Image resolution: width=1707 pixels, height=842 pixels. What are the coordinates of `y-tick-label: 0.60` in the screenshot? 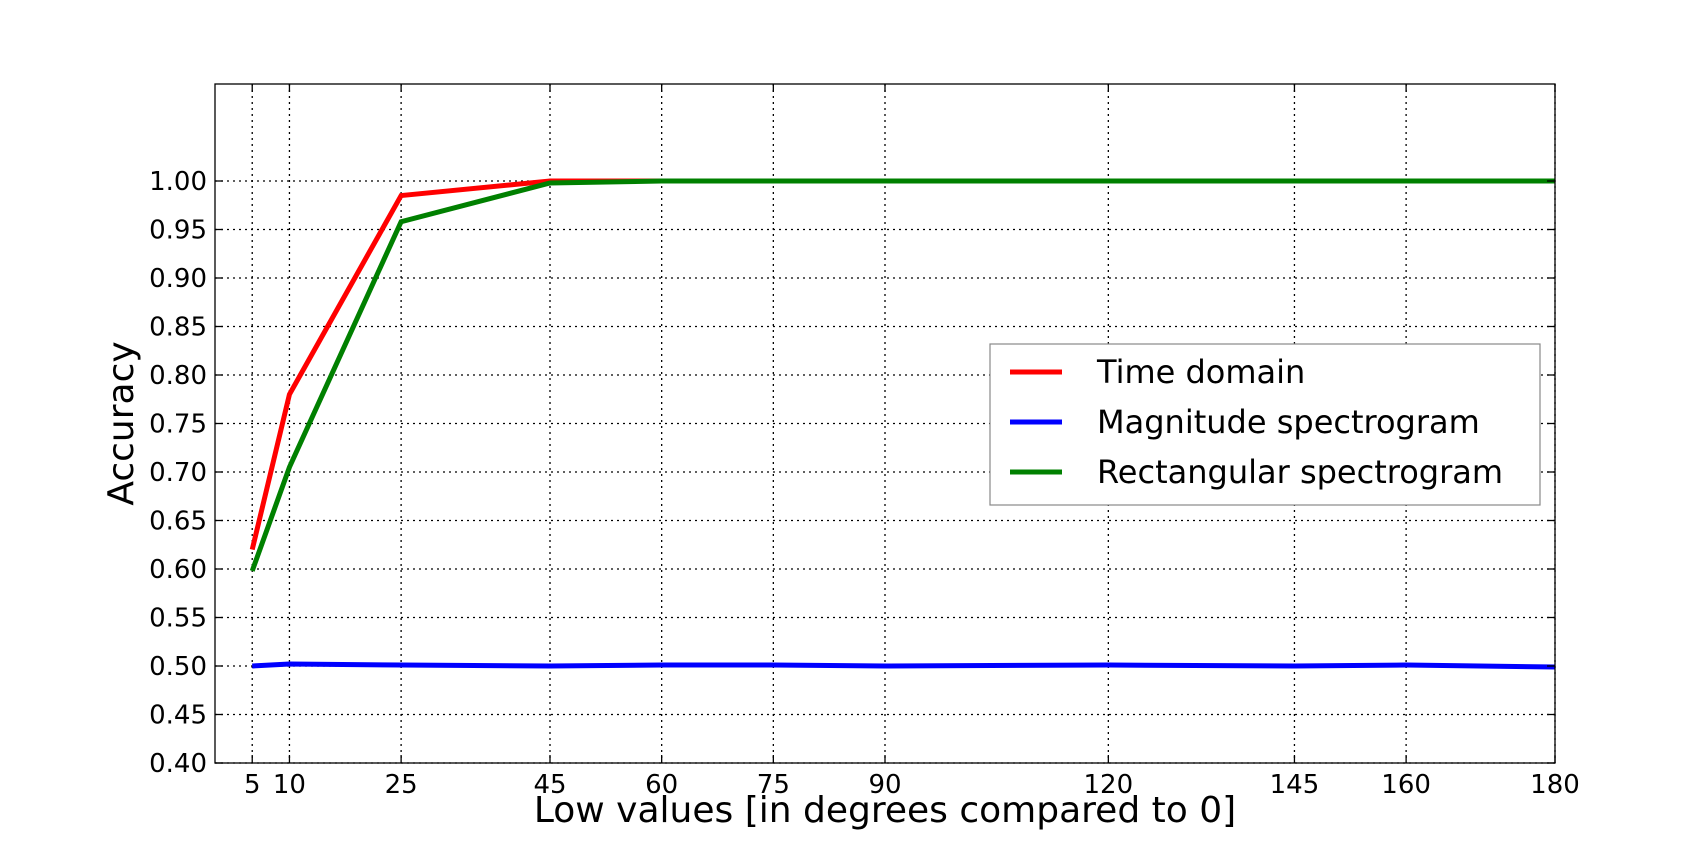 It's located at (178, 570).